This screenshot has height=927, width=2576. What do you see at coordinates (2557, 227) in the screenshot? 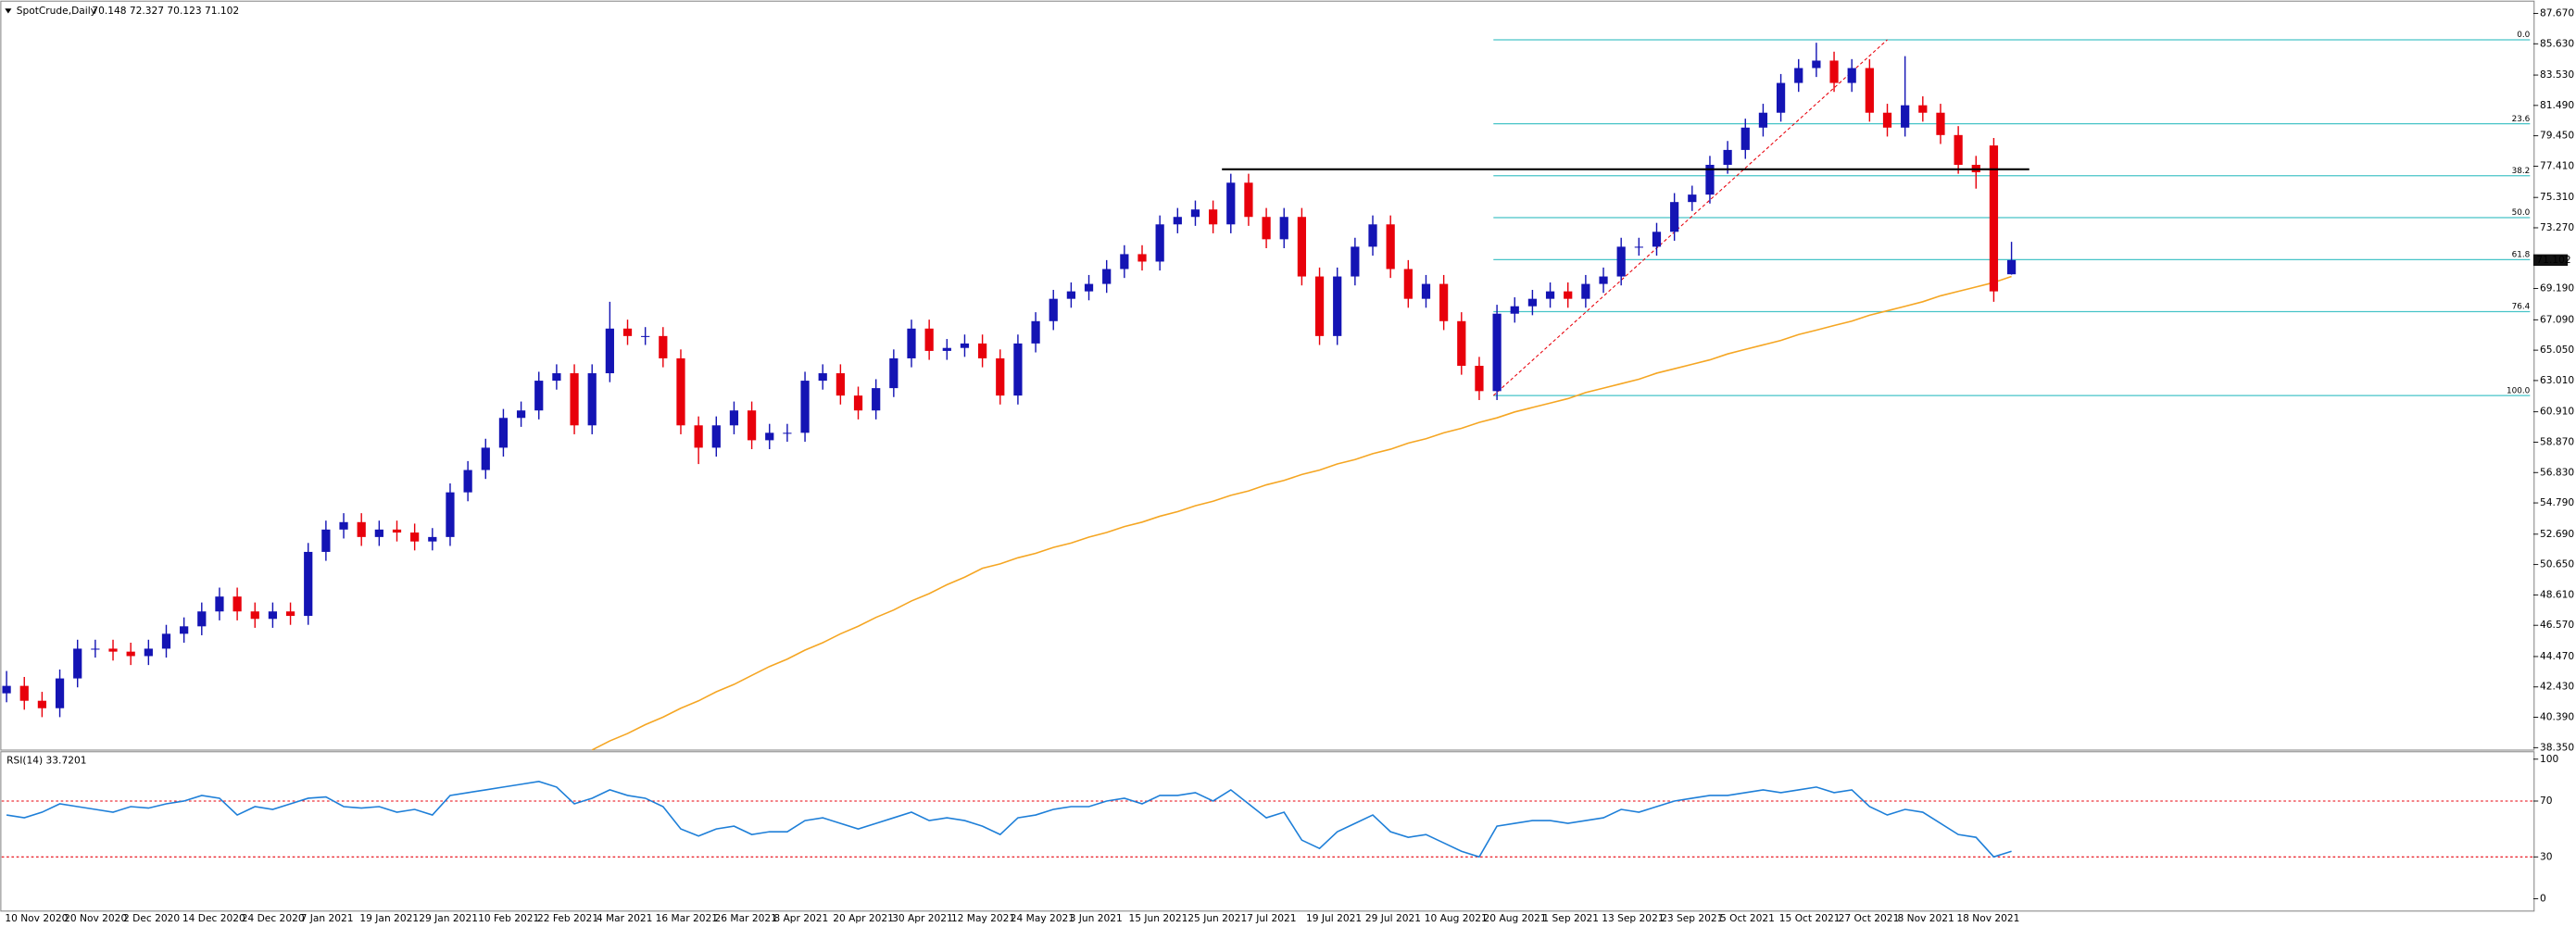
I see `y-tick-label: 73.270` at bounding box center [2557, 227].